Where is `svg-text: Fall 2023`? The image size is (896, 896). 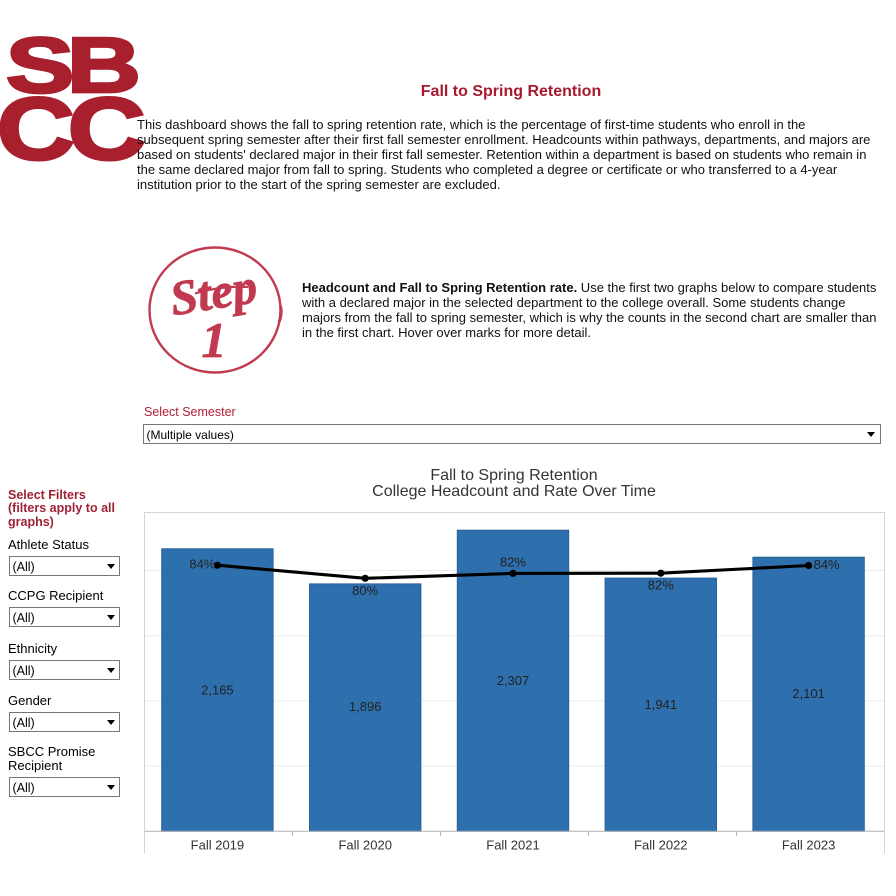 svg-text: Fall 2023 is located at coordinates (808, 845).